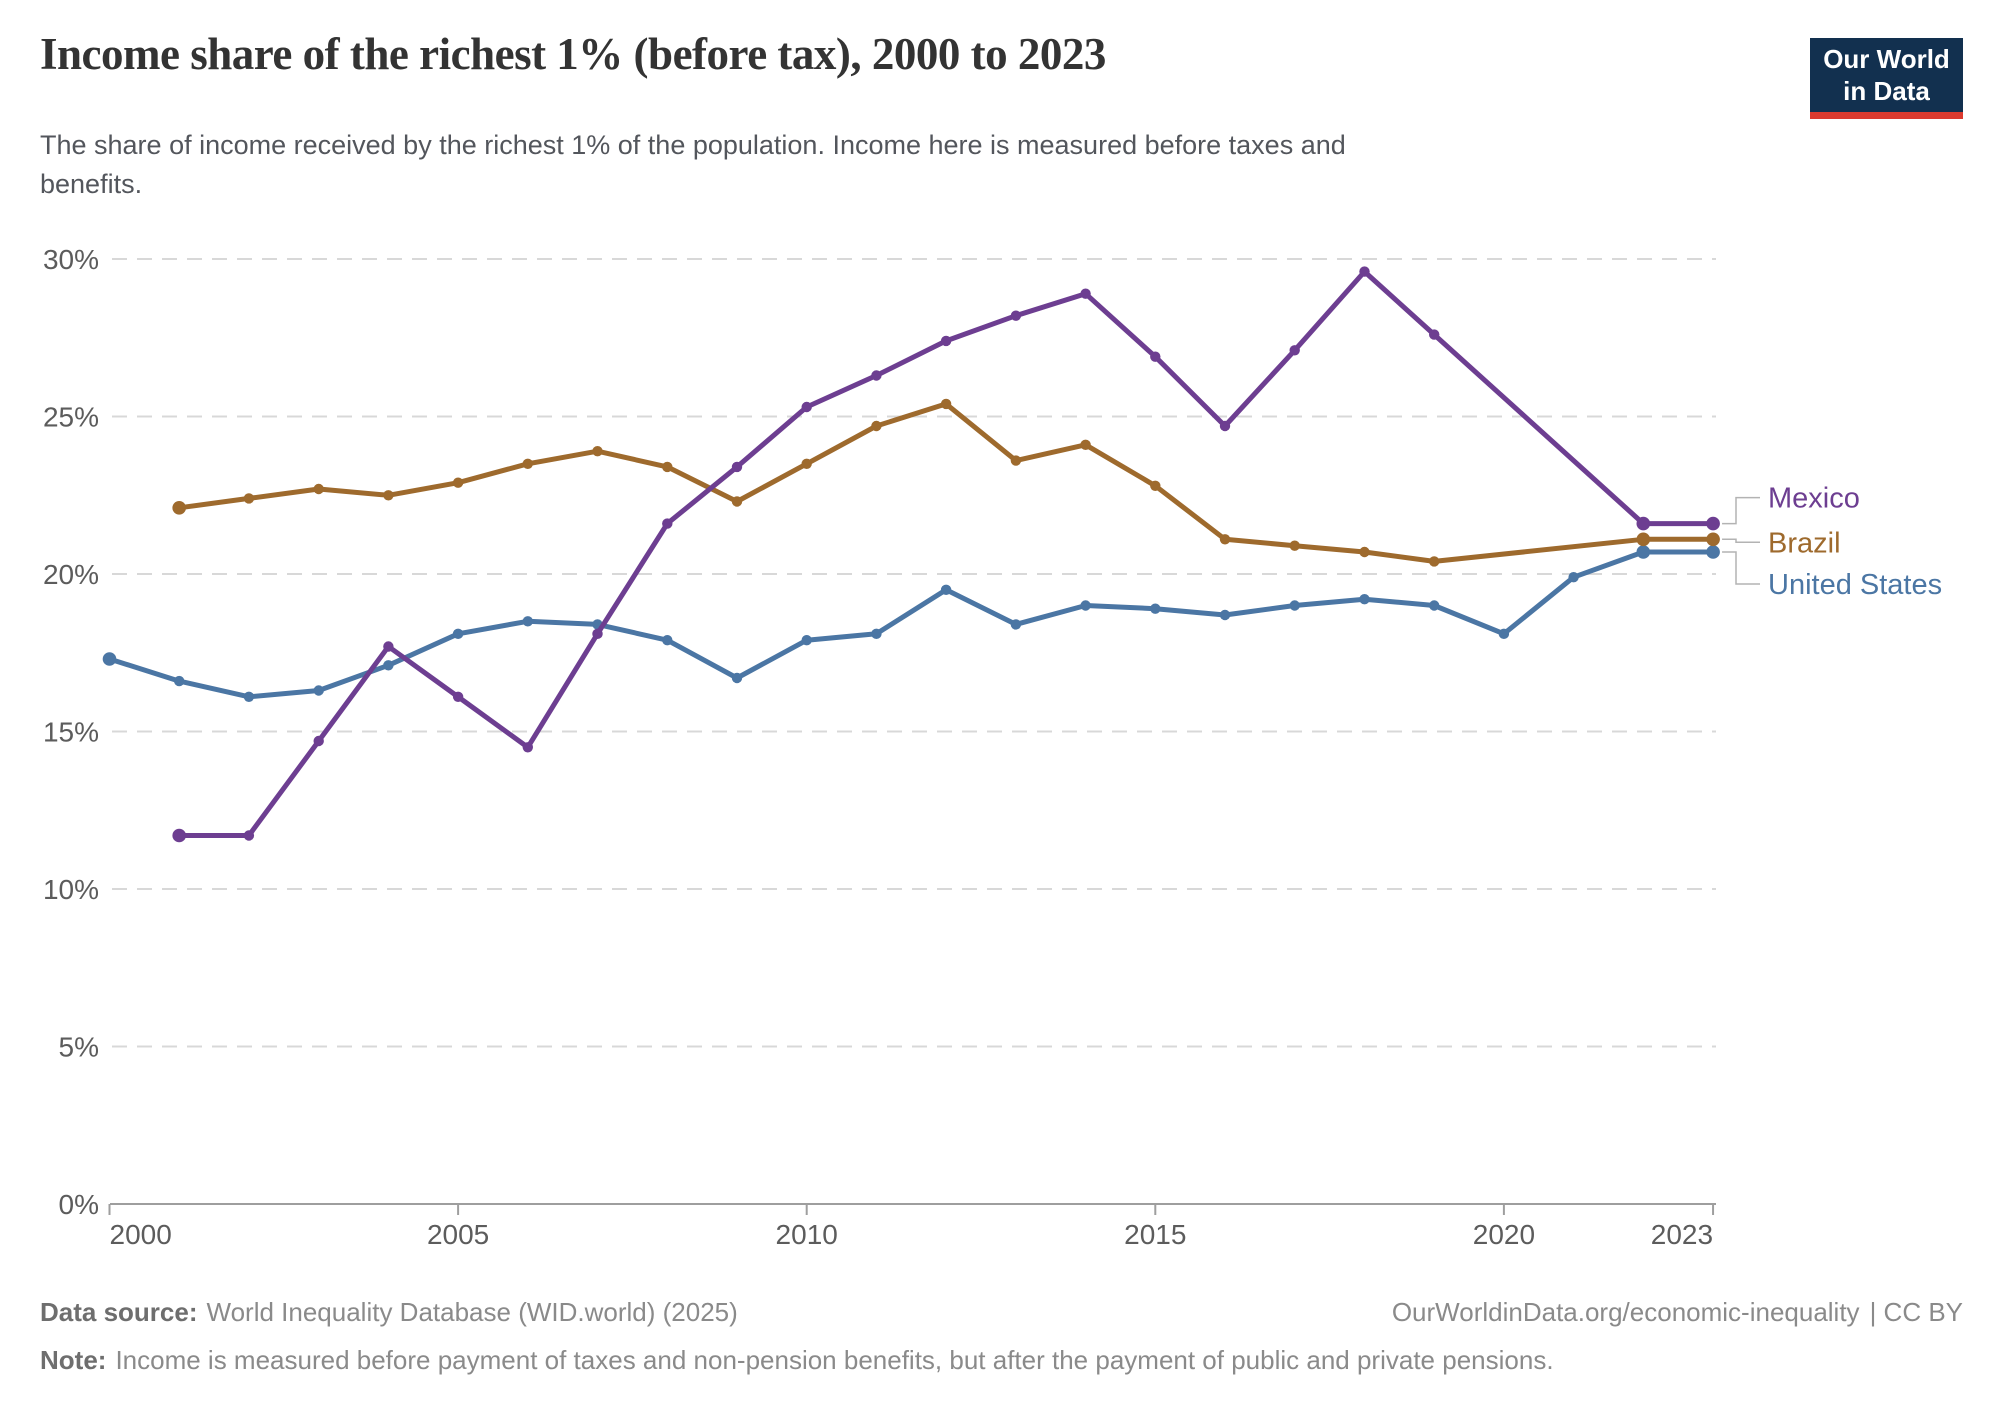 This screenshot has width=2000, height=1411. What do you see at coordinates (79, 1047) in the screenshot?
I see `y-tick-label-5: 5%` at bounding box center [79, 1047].